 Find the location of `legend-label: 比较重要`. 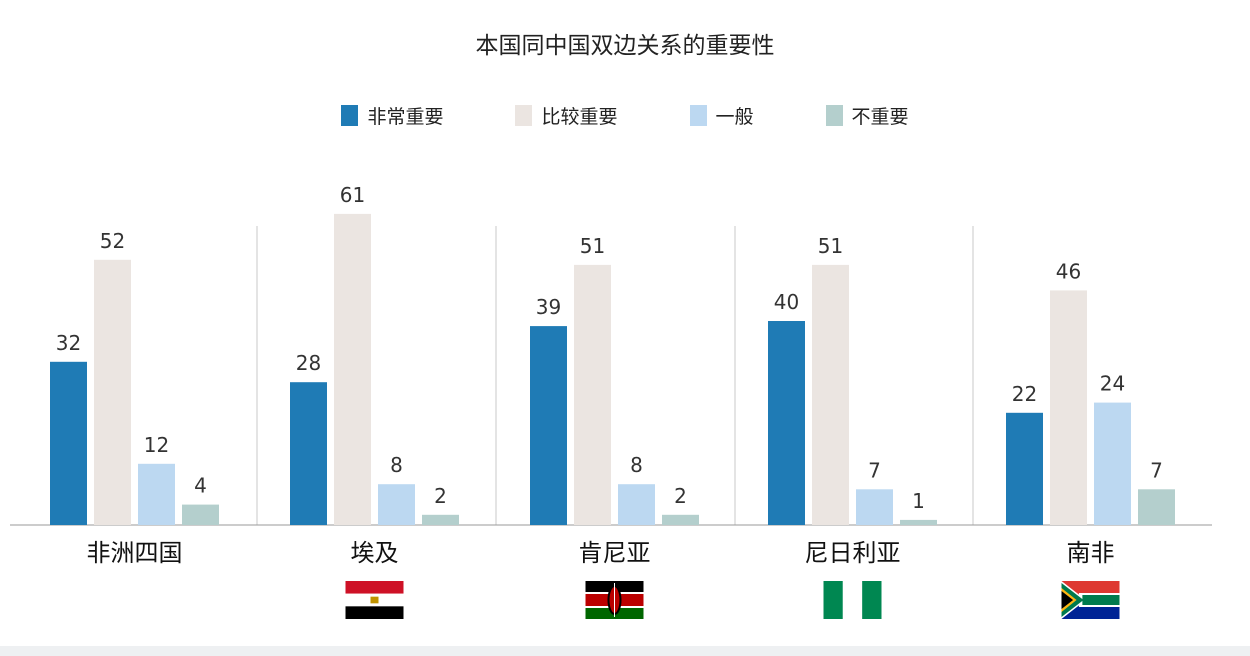

legend-label: 比较重要 is located at coordinates (579, 117).